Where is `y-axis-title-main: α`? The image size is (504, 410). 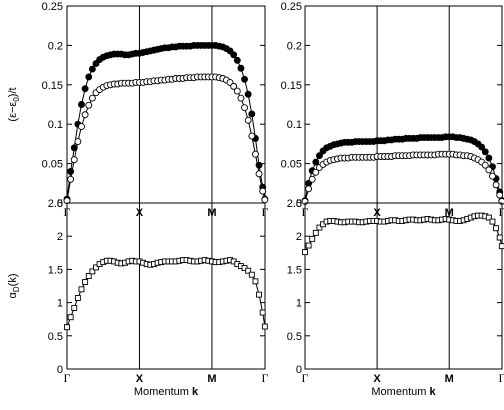
y-axis-title-main: α is located at coordinates (13, 294).